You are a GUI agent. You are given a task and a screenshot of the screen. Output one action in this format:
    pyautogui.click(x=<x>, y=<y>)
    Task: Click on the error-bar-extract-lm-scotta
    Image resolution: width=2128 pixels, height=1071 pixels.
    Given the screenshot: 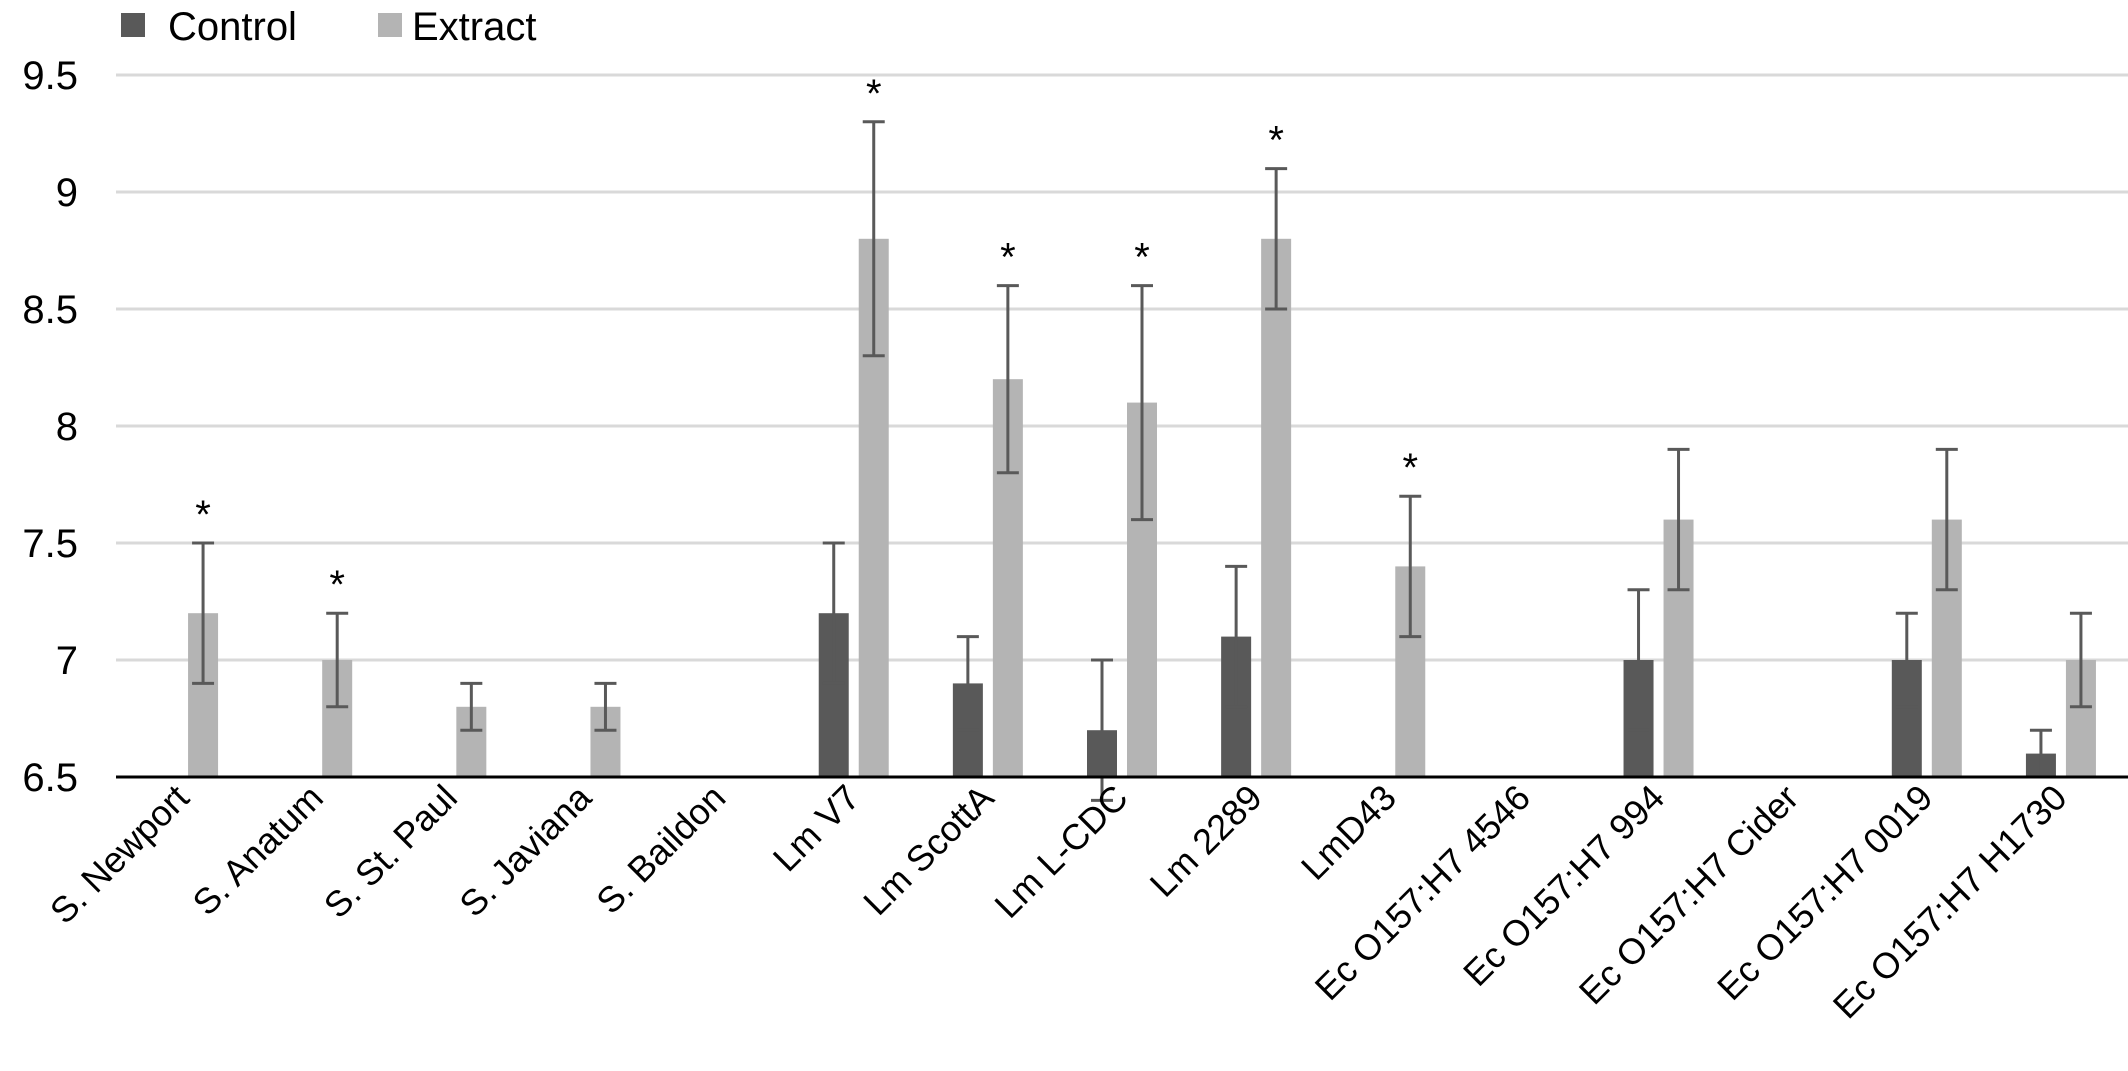 What is the action you would take?
    pyautogui.click(x=1007, y=379)
    